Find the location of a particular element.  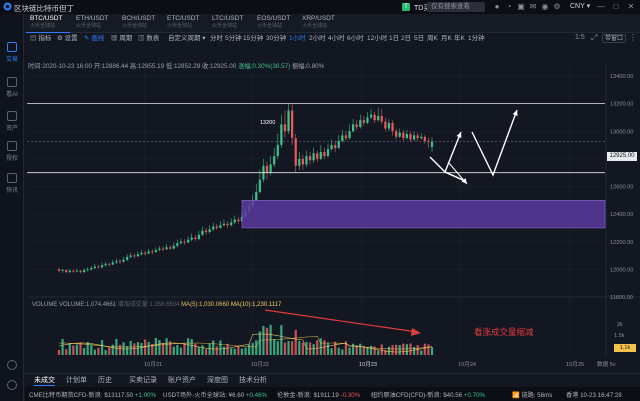

period-0: 分时 is located at coordinates (216, 38).